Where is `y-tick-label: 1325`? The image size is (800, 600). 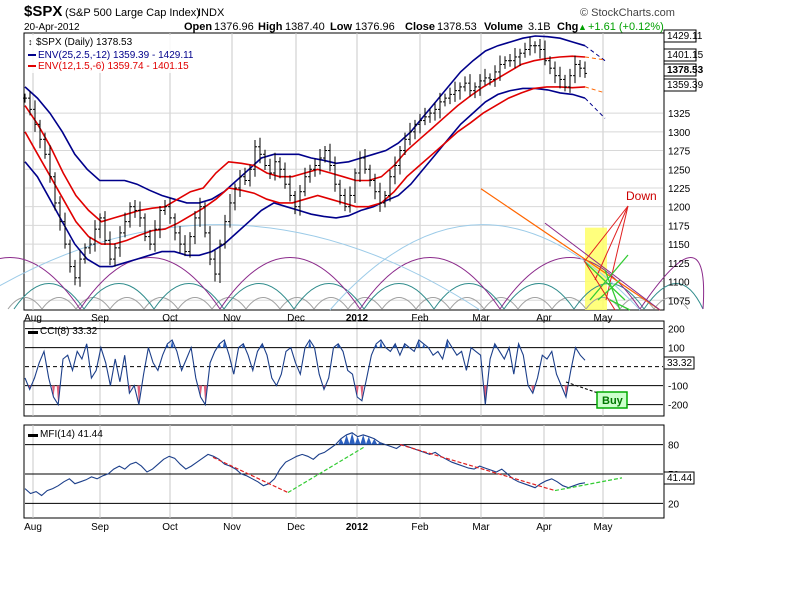
y-tick-label: 1325 is located at coordinates (679, 114).